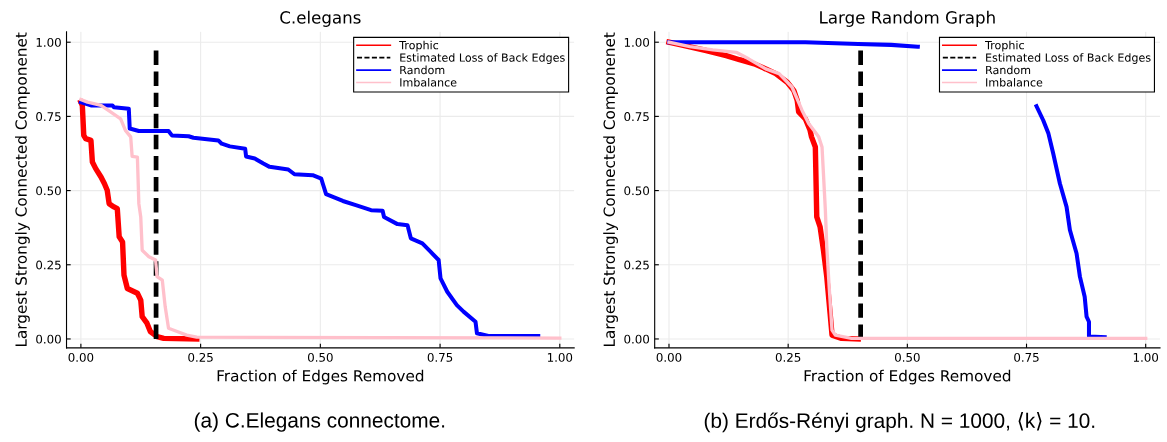 The width and height of the screenshot is (1167, 442). Describe the element at coordinates (907, 18) in the screenshot. I see `chart-title: Large Random Graph` at that location.